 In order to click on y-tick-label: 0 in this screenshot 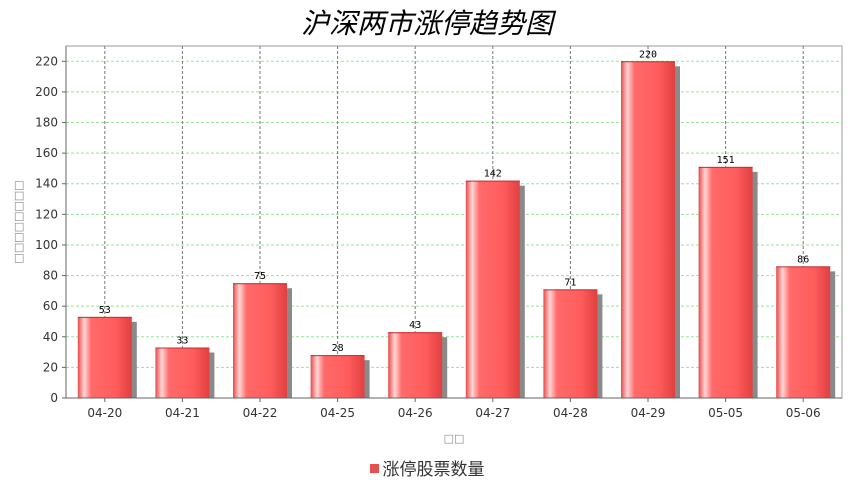, I will do `click(54, 398)`.